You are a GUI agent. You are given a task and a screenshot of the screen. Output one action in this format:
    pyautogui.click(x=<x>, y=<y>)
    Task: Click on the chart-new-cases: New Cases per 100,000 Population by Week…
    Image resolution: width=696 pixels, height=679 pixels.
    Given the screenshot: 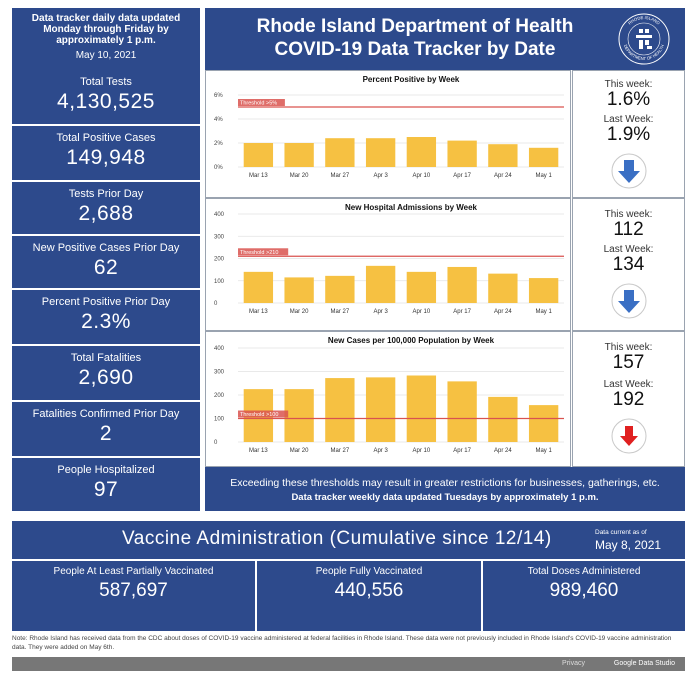 What is the action you would take?
    pyautogui.click(x=388, y=399)
    